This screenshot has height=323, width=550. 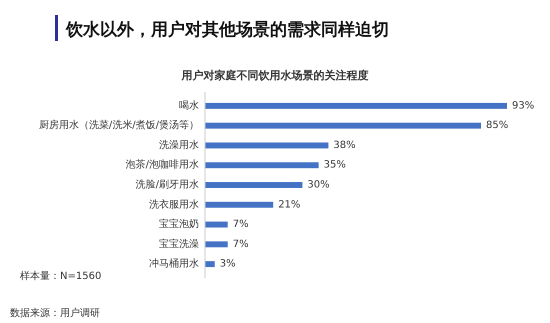 What do you see at coordinates (227, 30) in the screenshot?
I see `chart-title: 饮水以外，用户对其他场景的需求同样迫切` at bounding box center [227, 30].